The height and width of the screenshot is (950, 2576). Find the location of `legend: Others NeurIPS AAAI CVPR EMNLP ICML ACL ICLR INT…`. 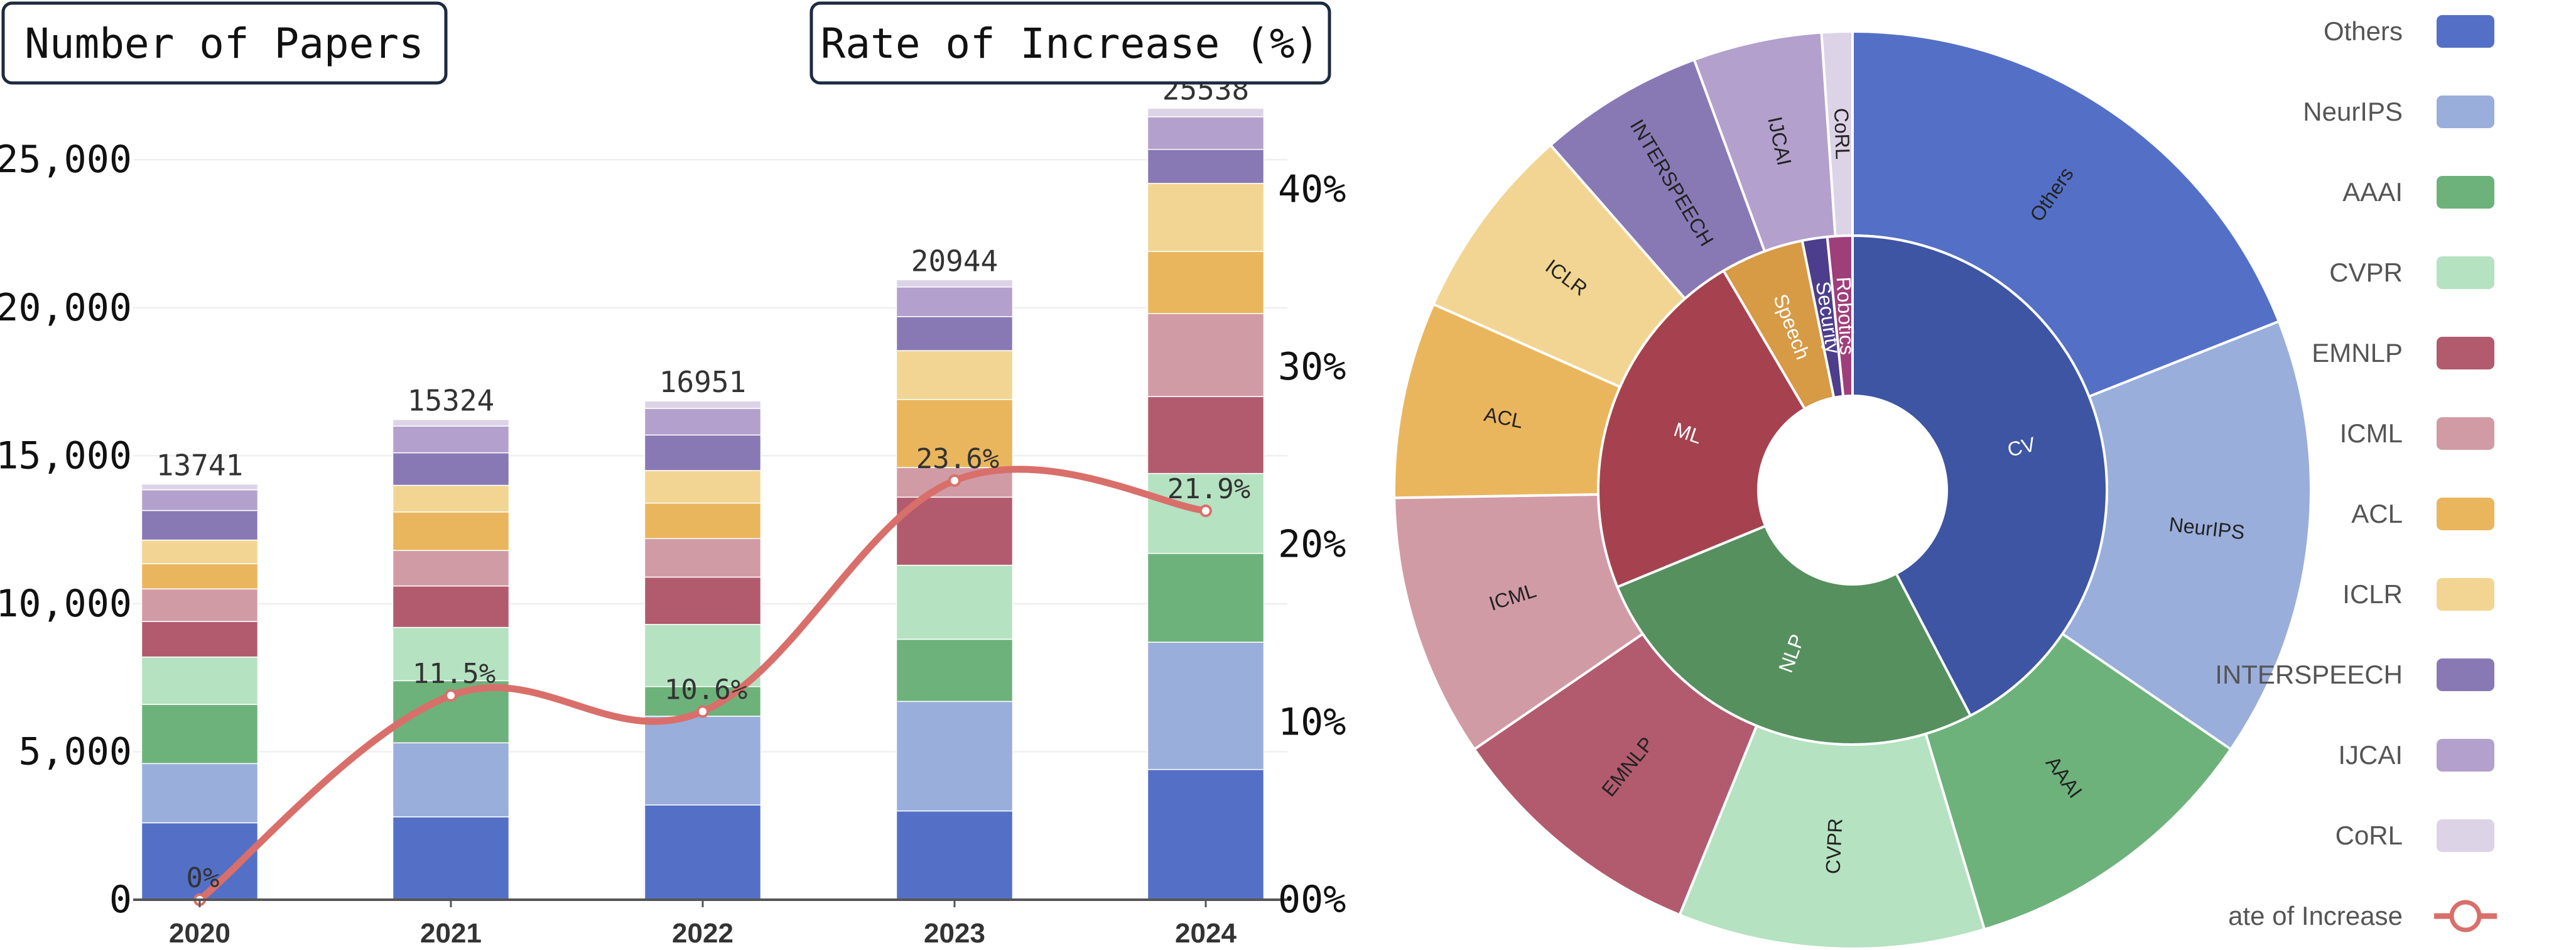

legend: Others NeurIPS AAAI CVPR EMNLP ICML ACL ICLR INT… is located at coordinates (2356, 473).